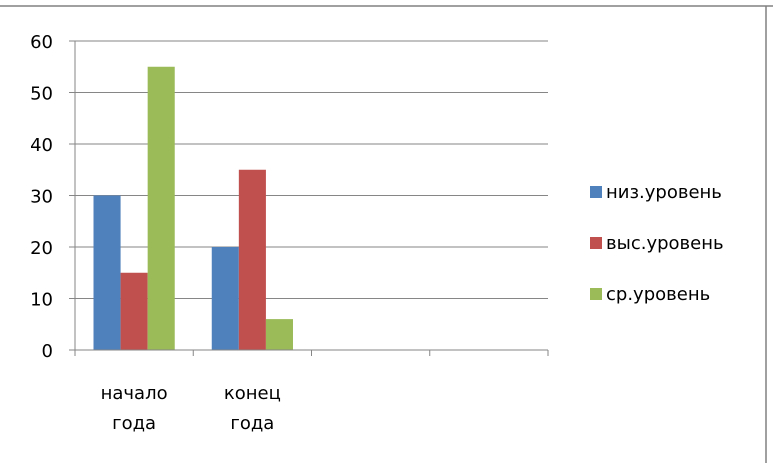 This screenshot has height=463, width=773. I want to click on y-tick-label: 30, so click(41, 197).